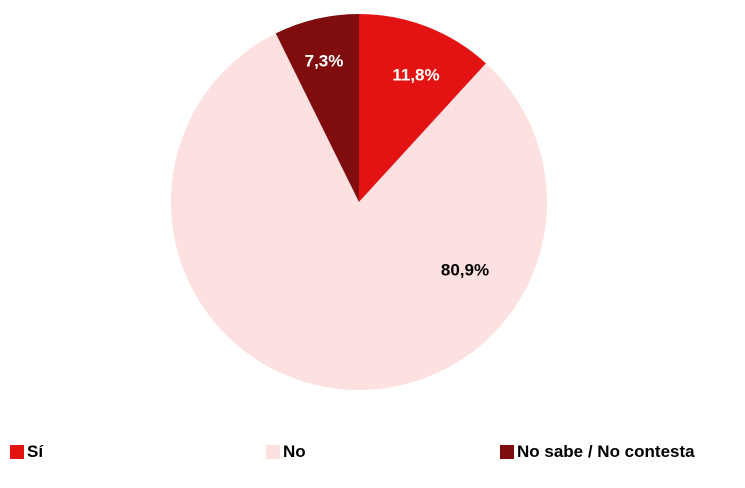 The width and height of the screenshot is (745, 488). I want to click on legend-item-no-sabe: No sabe / No contesta, so click(597, 452).